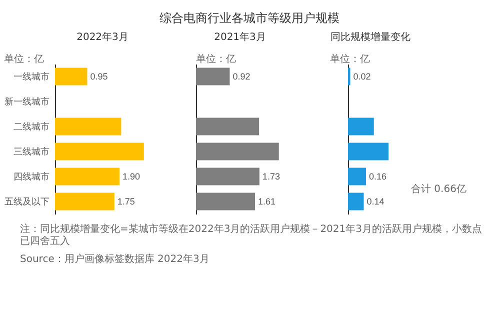  What do you see at coordinates (27, 102) in the screenshot?
I see `y-tick-label: 新一线城市` at bounding box center [27, 102].